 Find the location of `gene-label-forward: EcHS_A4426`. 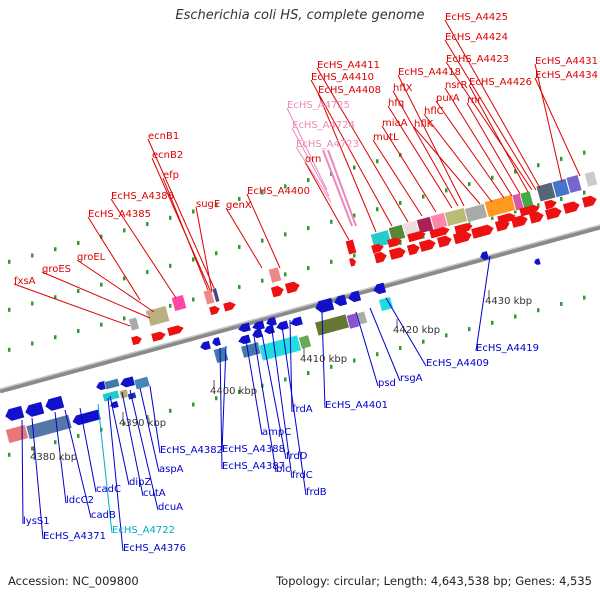

gene-label-forward: EcHS_A4426 is located at coordinates (500, 82).